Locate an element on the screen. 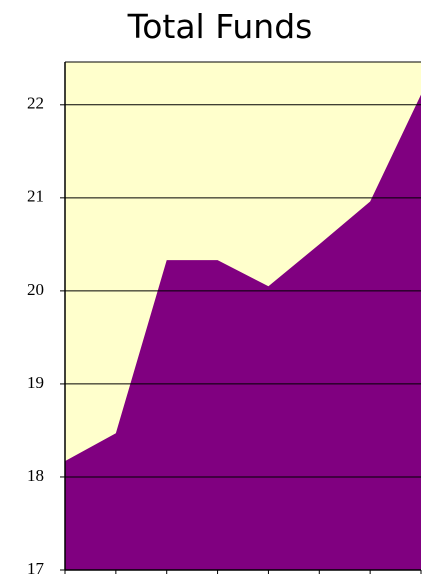  y-tick-label: 22 is located at coordinates (35, 103).